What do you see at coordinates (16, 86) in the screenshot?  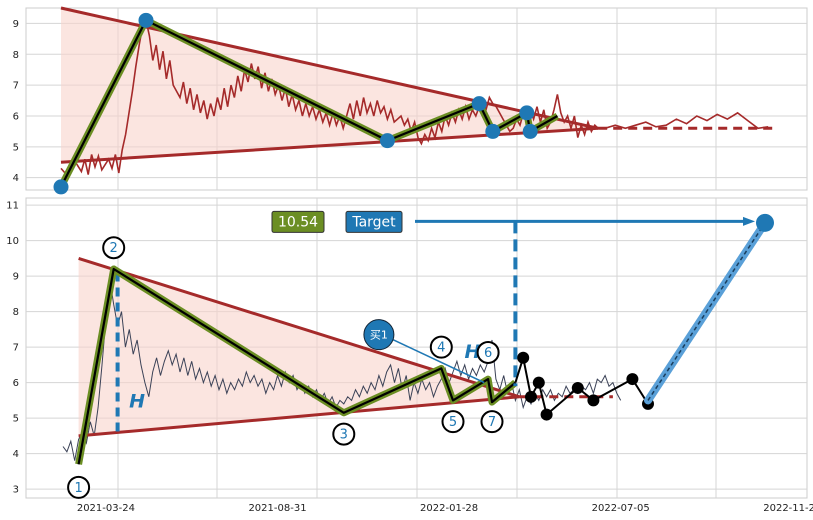 I see `top-y-tick-label: 7` at bounding box center [16, 86].